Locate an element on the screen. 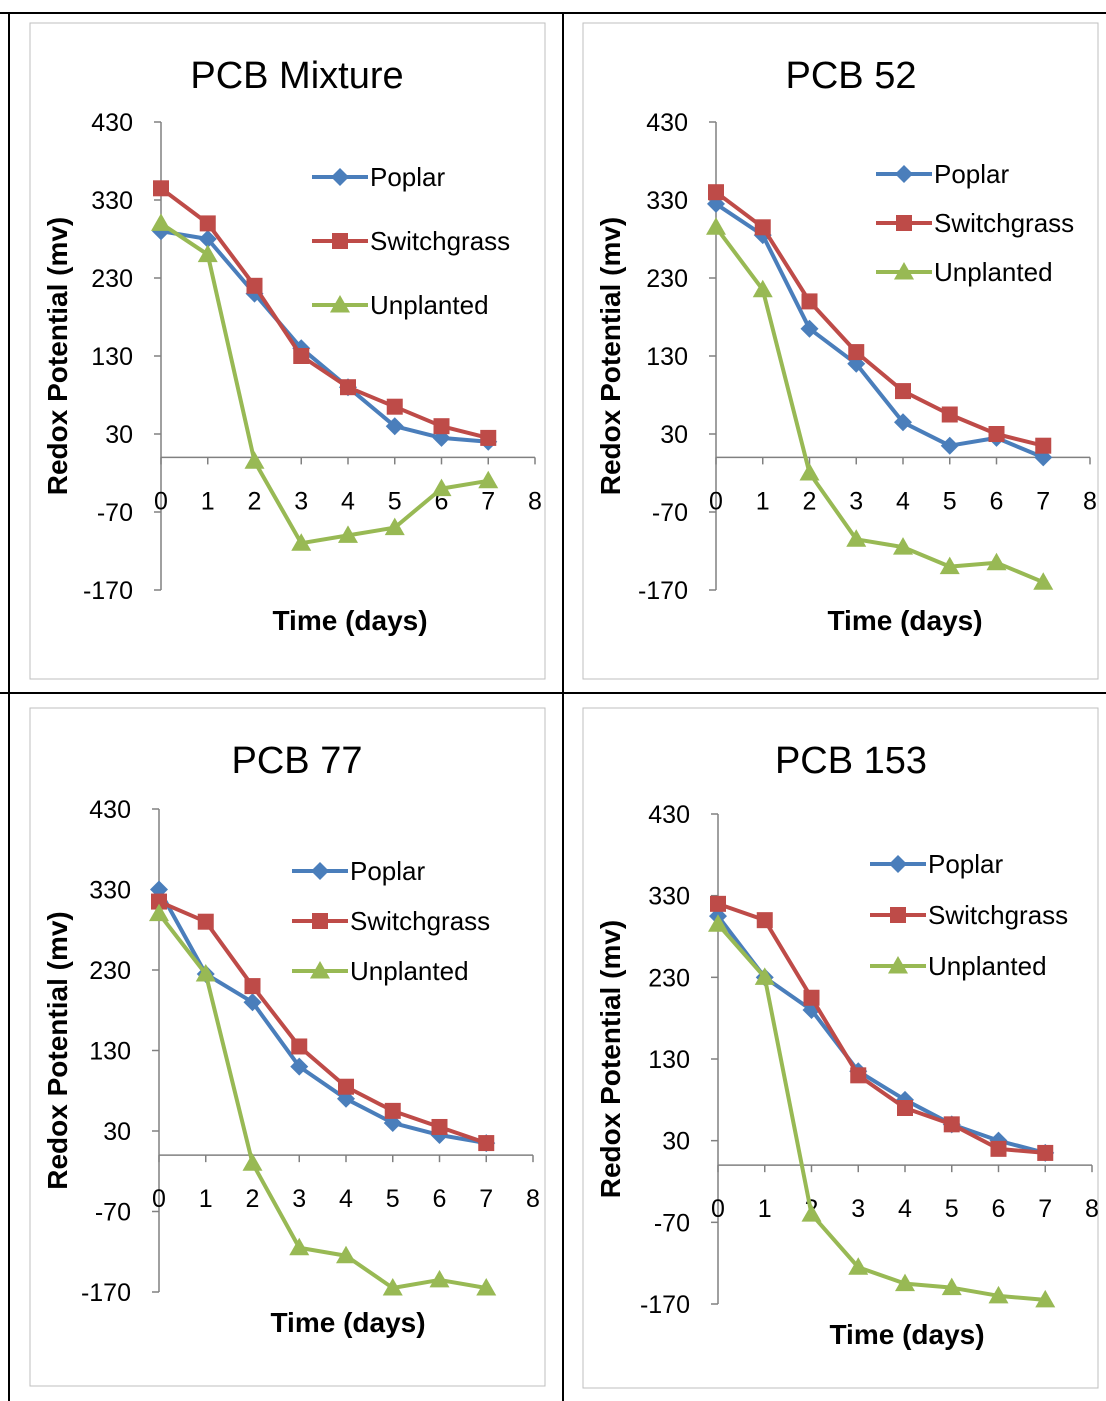  legend-entry-unplanted: Unplanted is located at coordinates (380, 971).